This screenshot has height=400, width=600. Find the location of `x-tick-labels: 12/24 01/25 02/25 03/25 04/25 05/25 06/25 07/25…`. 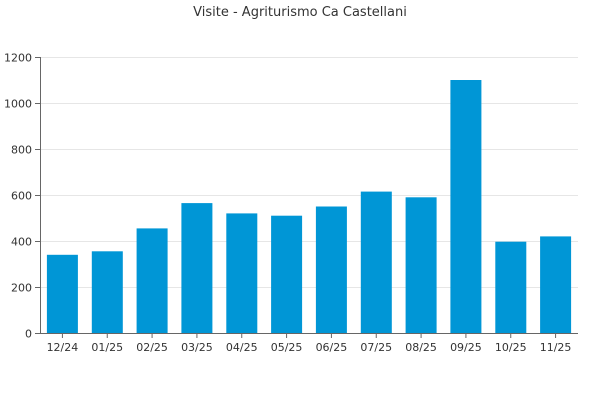

x-tick-labels: 12/24 01/25 02/25 03/25 04/25 05/25 06/25 07/25… is located at coordinates (309, 347).